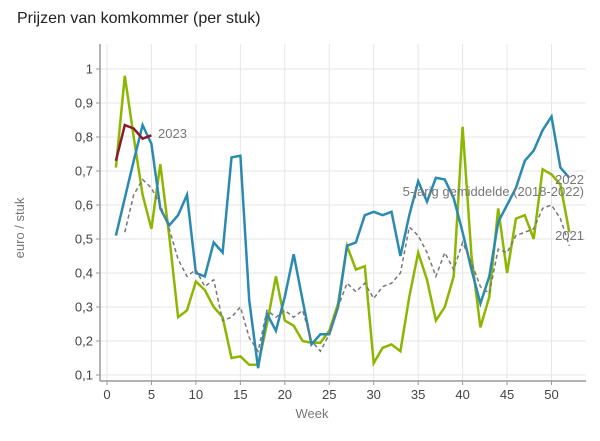  What do you see at coordinates (84, 273) in the screenshot?
I see `y-tick-label: 0,4` at bounding box center [84, 273].